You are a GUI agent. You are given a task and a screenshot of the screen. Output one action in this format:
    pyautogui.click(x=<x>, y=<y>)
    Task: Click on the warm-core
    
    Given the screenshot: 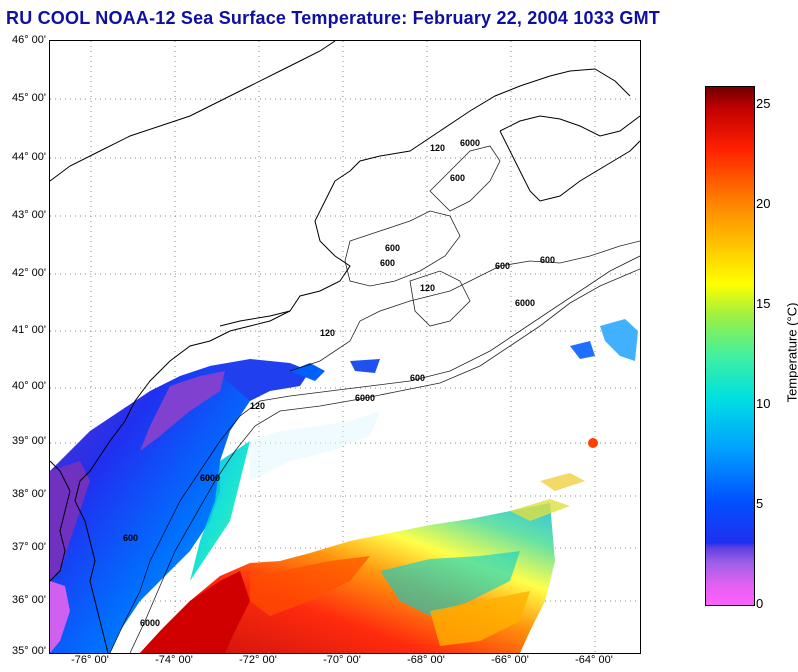 What is the action you would take?
    pyautogui.click(x=195, y=612)
    